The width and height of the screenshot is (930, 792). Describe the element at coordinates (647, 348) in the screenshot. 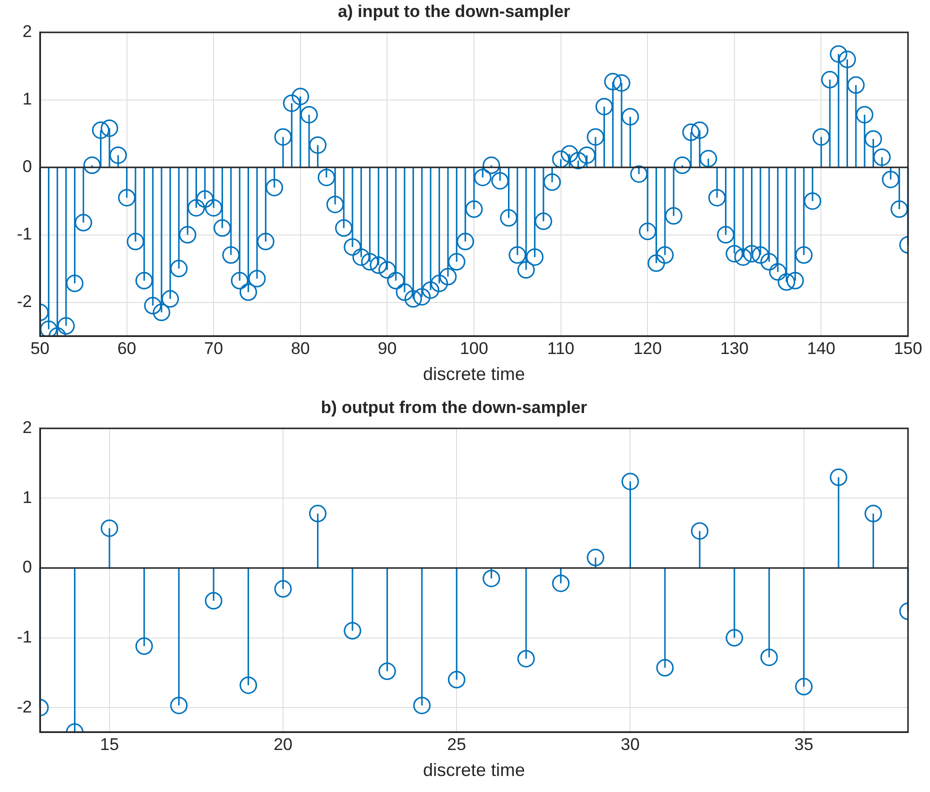

I see `x-tick-label: 120` at that location.